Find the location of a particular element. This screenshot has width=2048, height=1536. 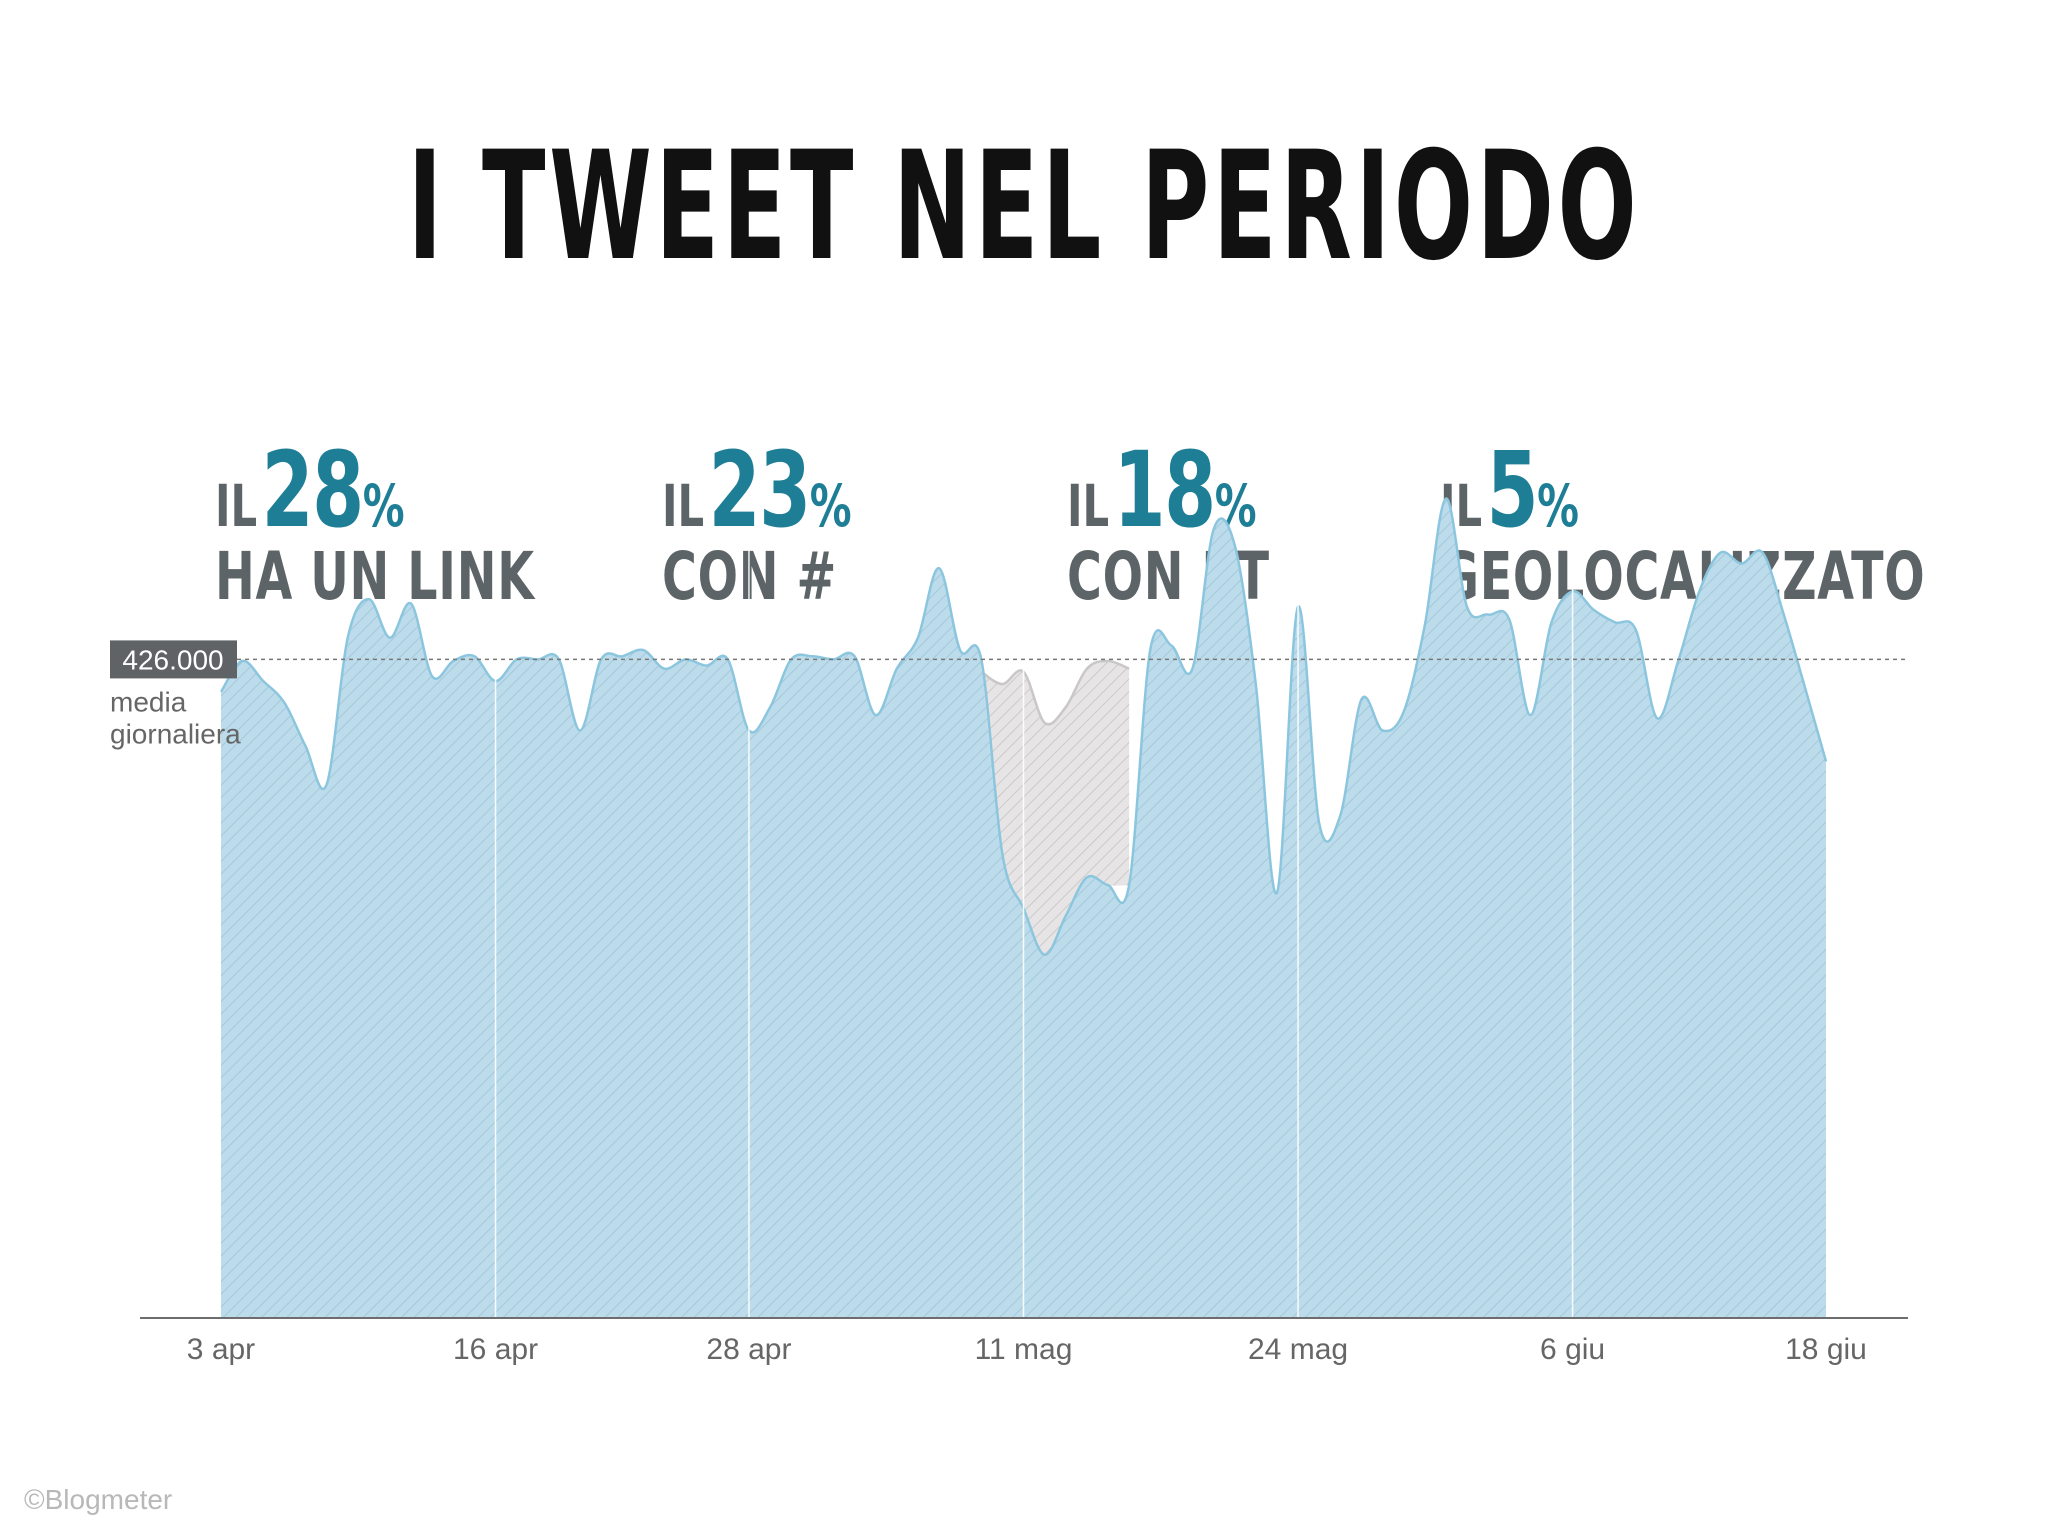

reference-box is located at coordinates (173, 659).